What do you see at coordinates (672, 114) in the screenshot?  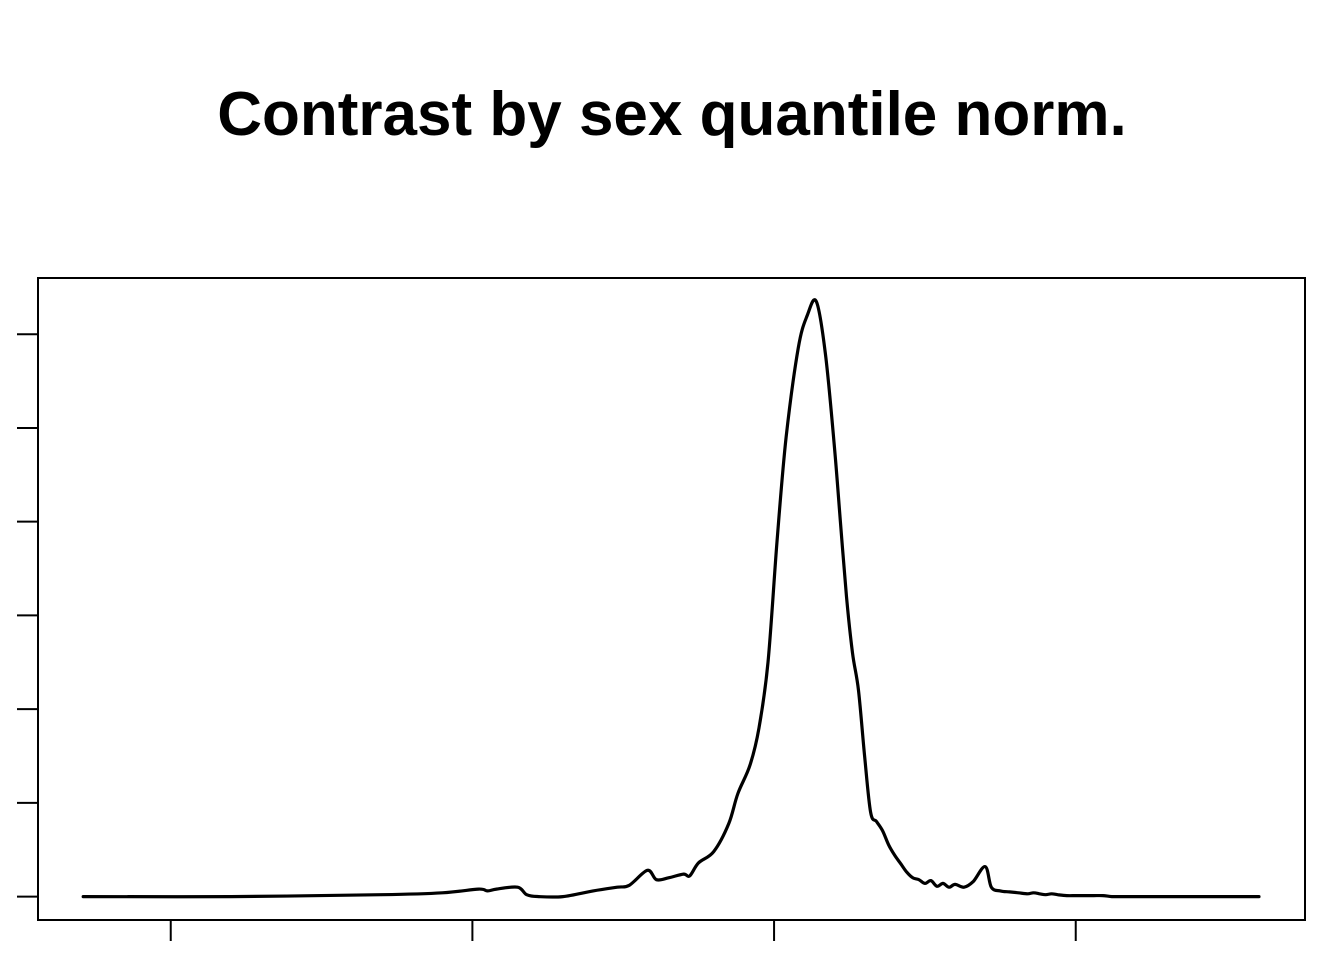 I see `chart-title: Contrast by sex quantile norm.` at bounding box center [672, 114].